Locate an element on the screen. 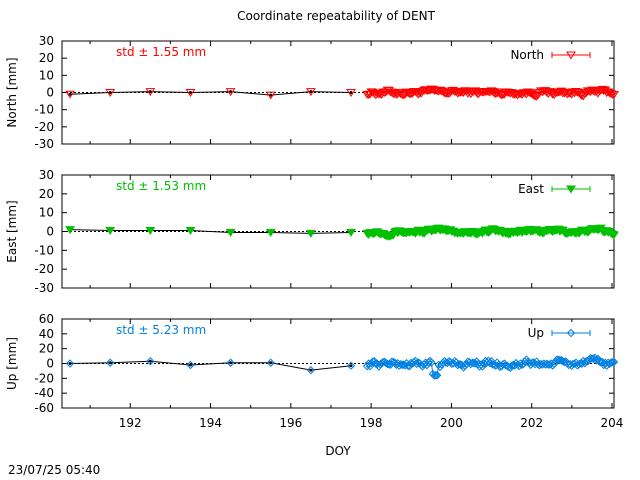  timestamp: 23/07/25 05:40 is located at coordinates (54, 470).